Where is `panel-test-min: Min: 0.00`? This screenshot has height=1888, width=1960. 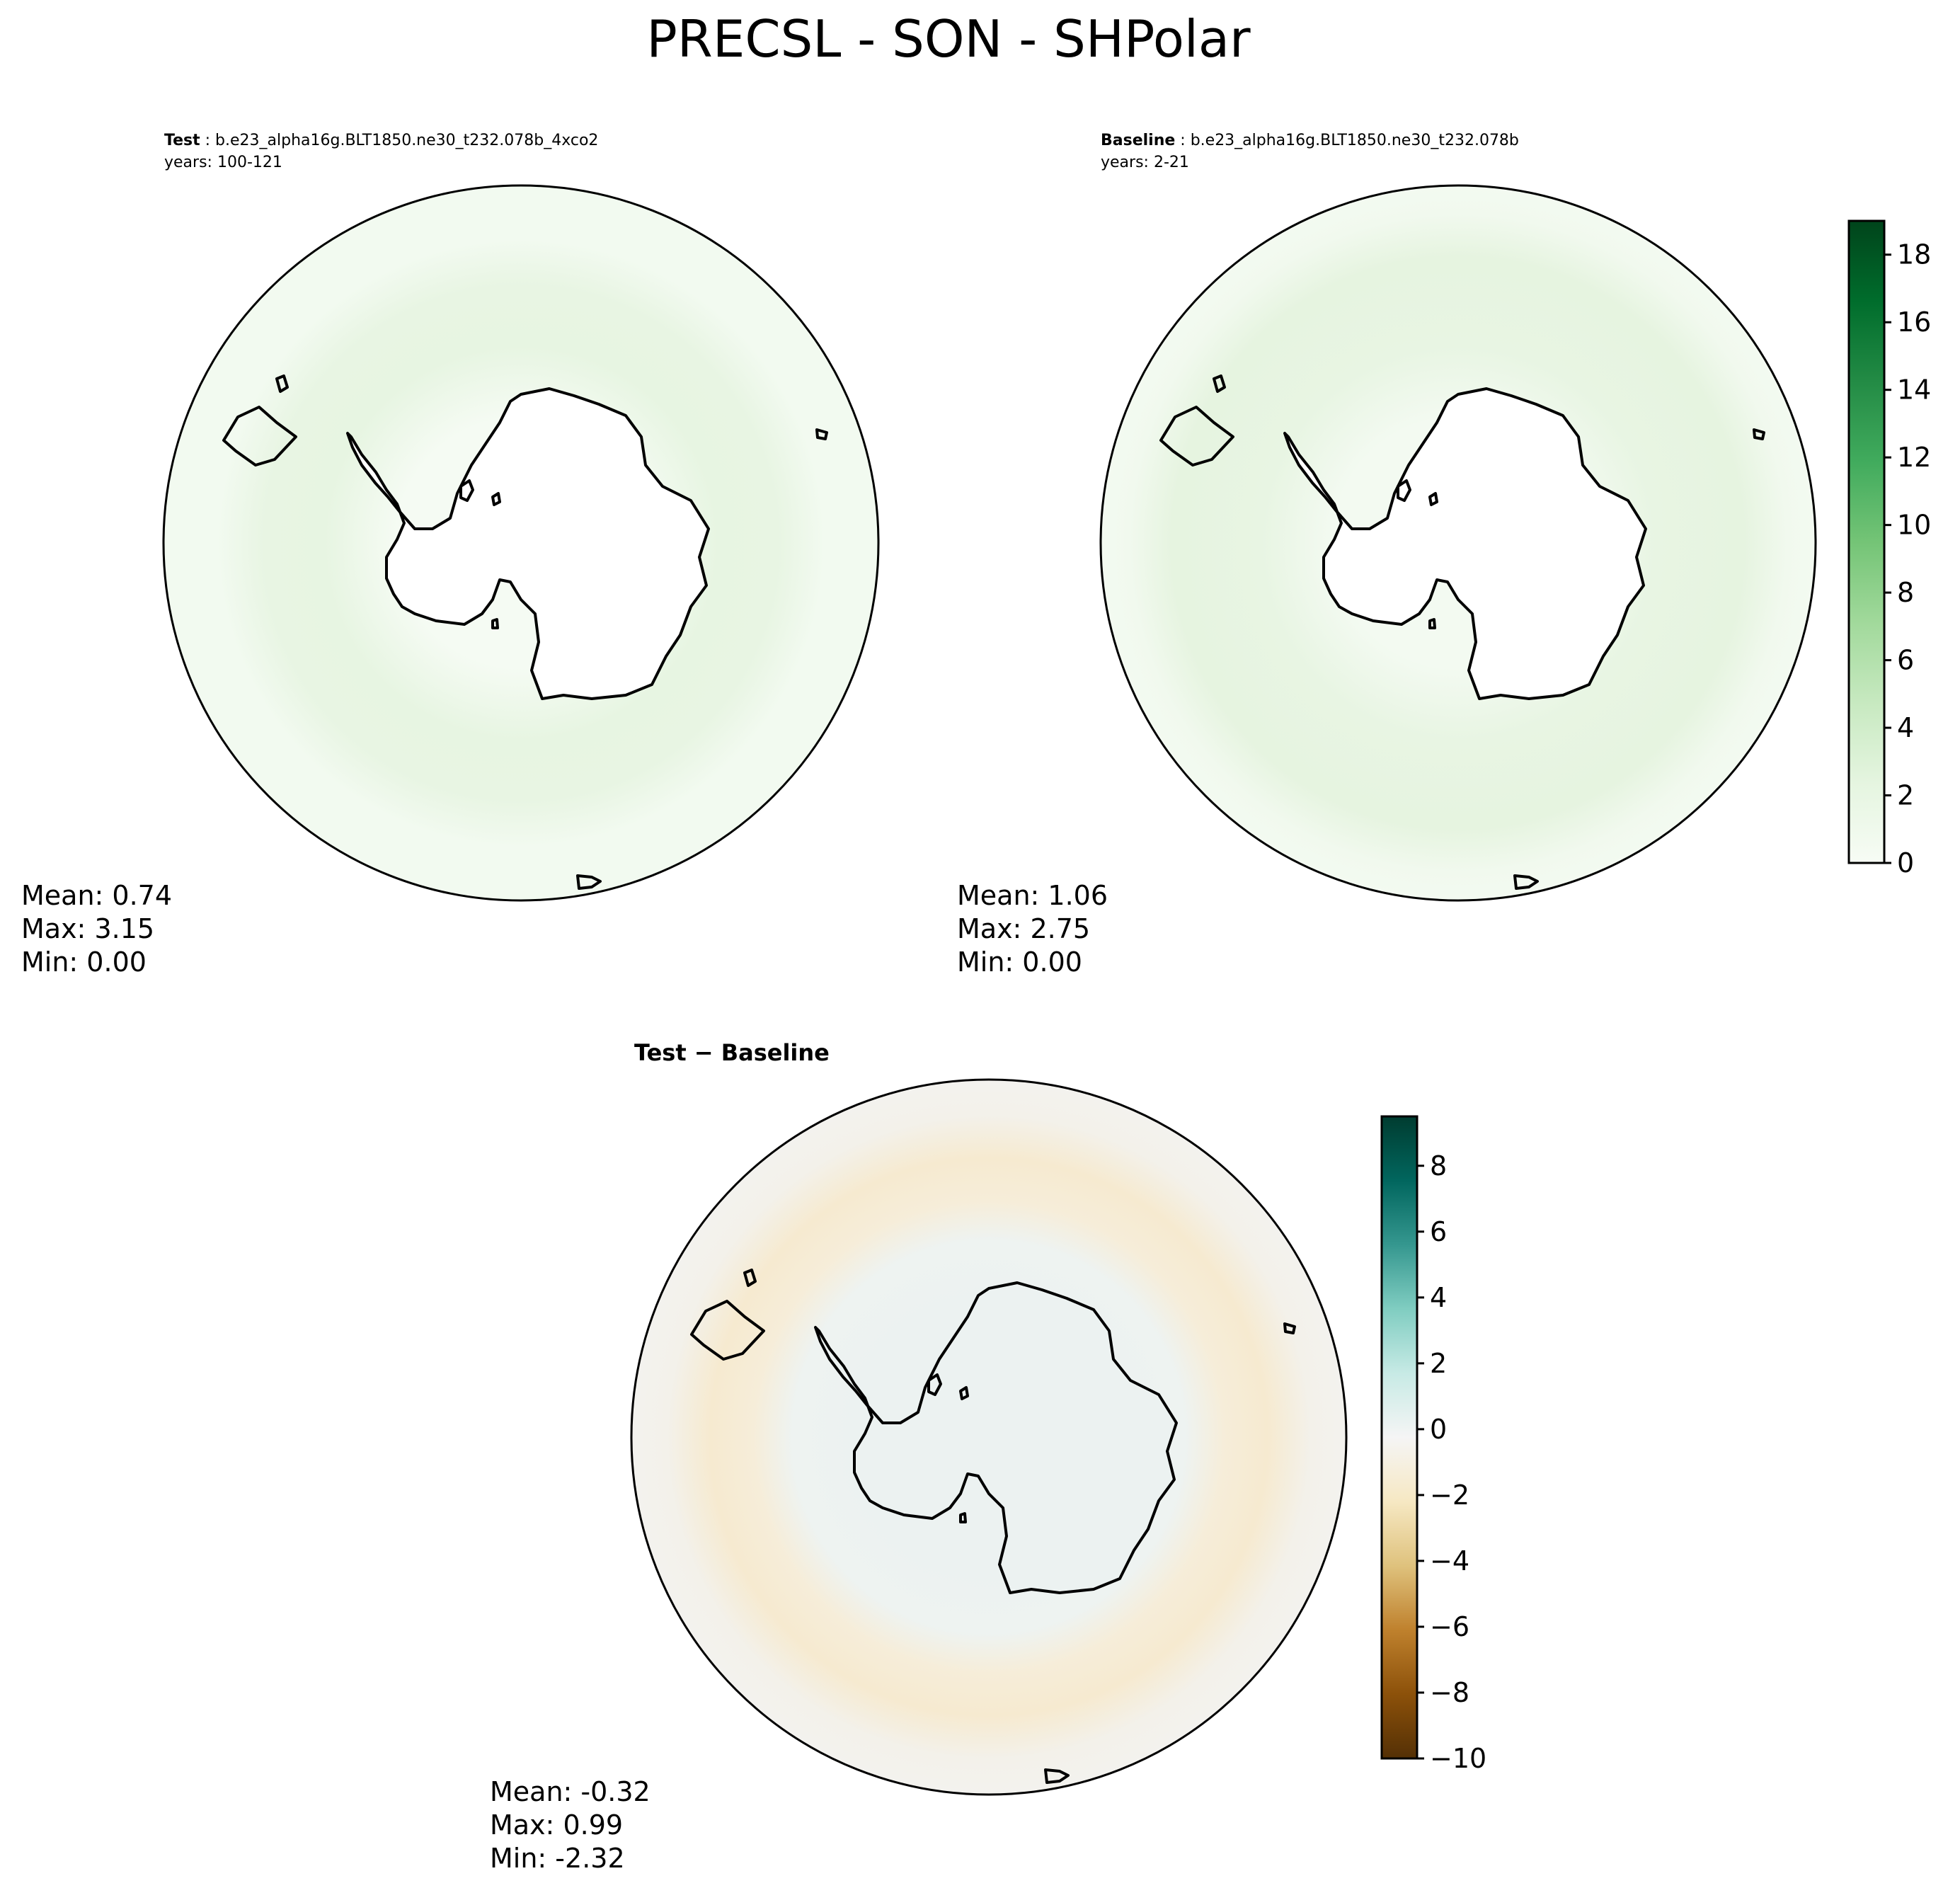 panel-test-min: Min: 0.00 is located at coordinates (84, 962).